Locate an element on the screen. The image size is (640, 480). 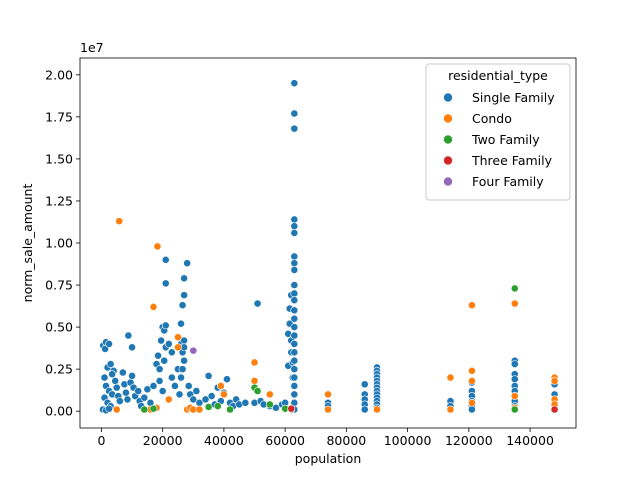
legend-title: residential_type is located at coordinates (498, 75).